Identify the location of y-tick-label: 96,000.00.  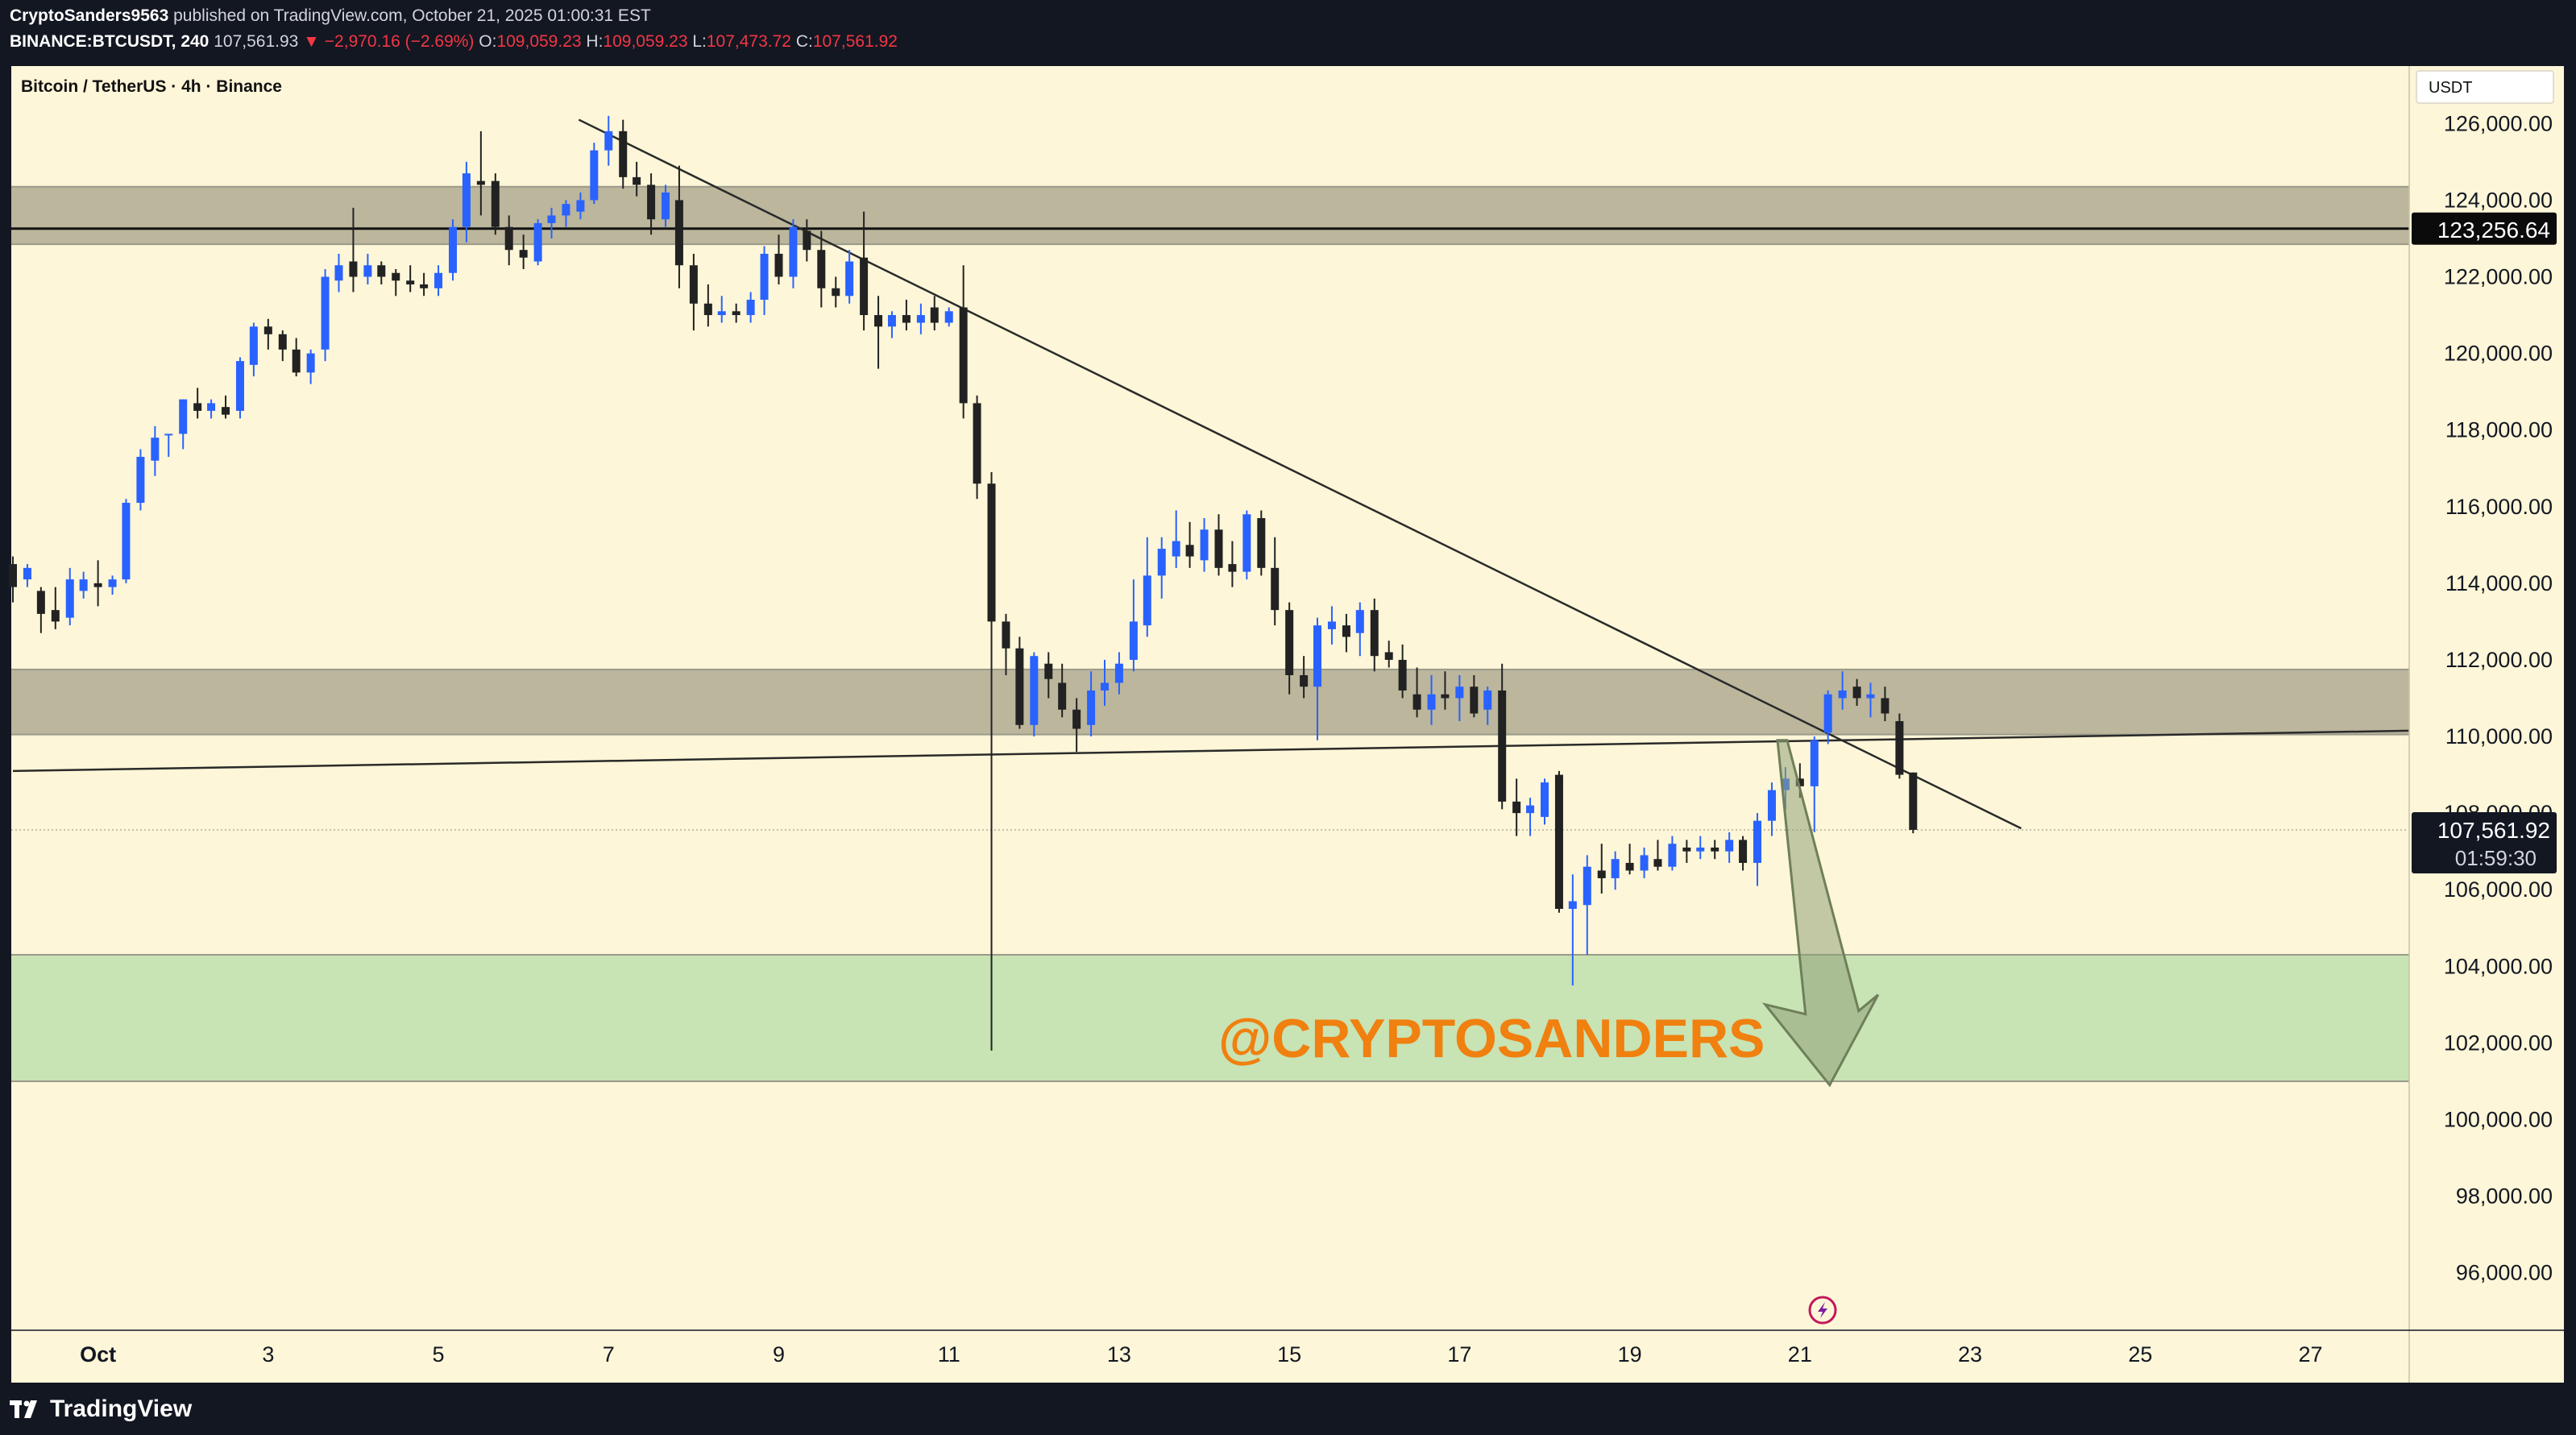
(2504, 1273).